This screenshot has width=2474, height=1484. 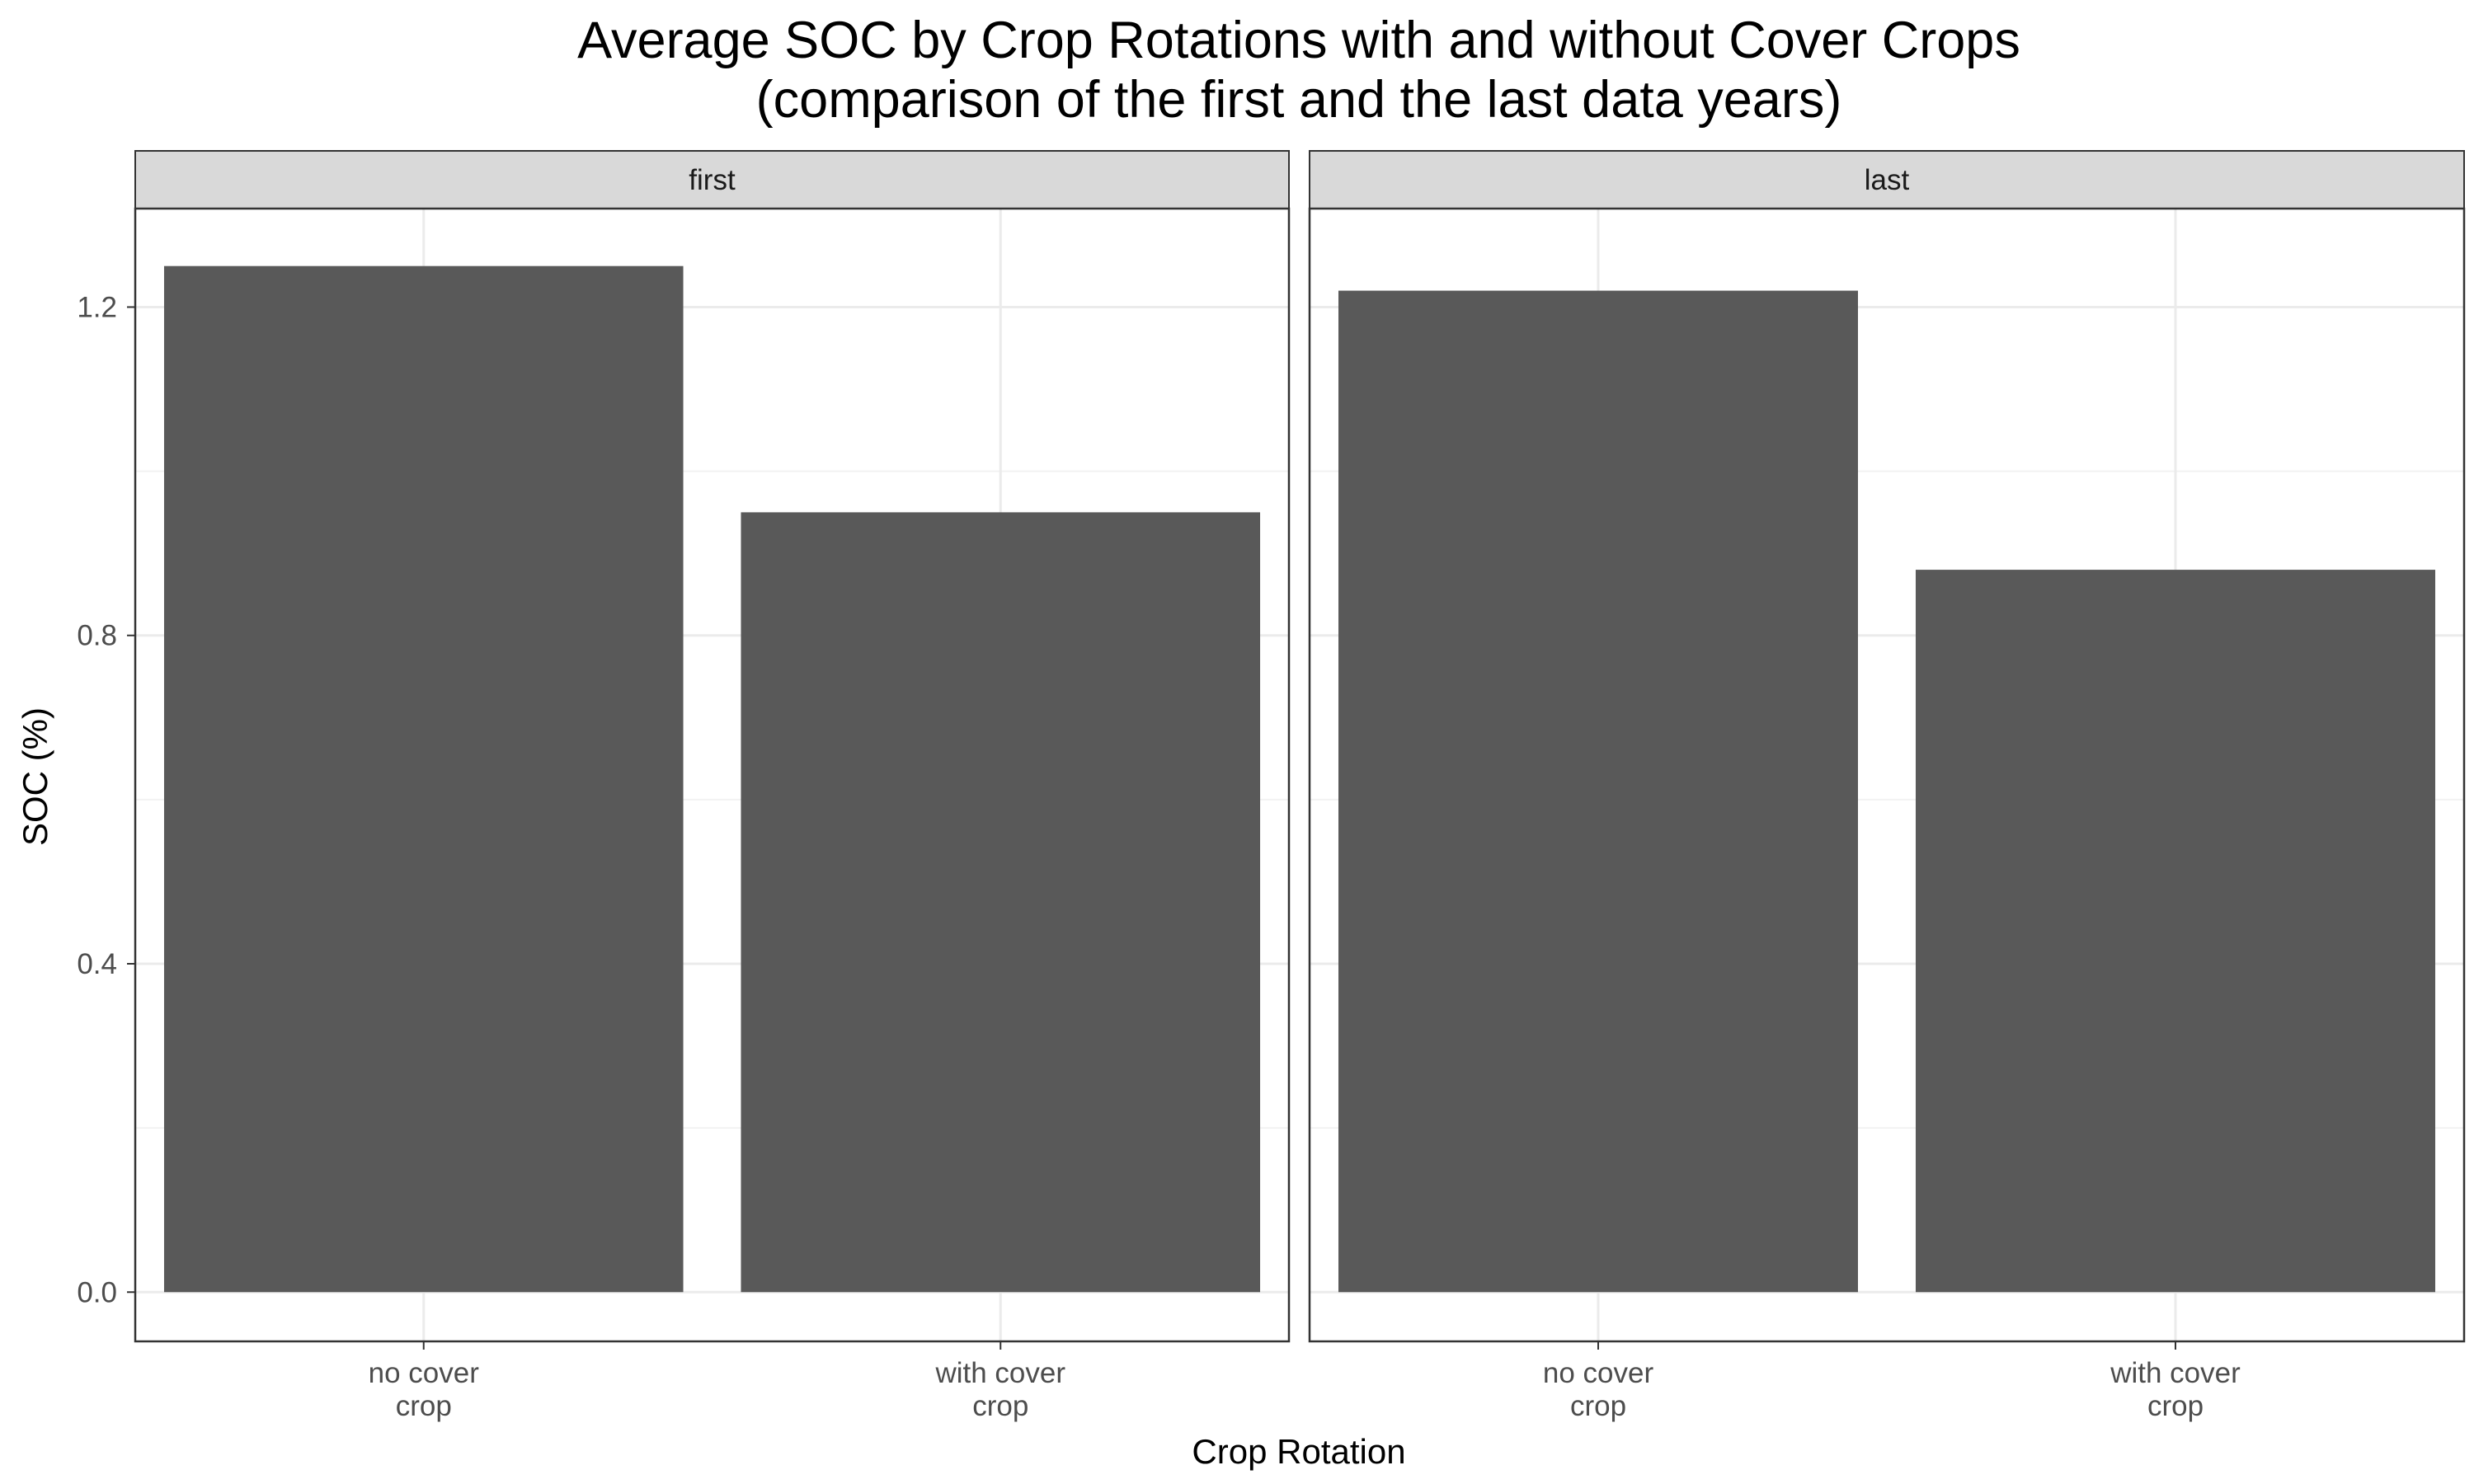 What do you see at coordinates (712, 180) in the screenshot?
I see `facet-strip-label: first` at bounding box center [712, 180].